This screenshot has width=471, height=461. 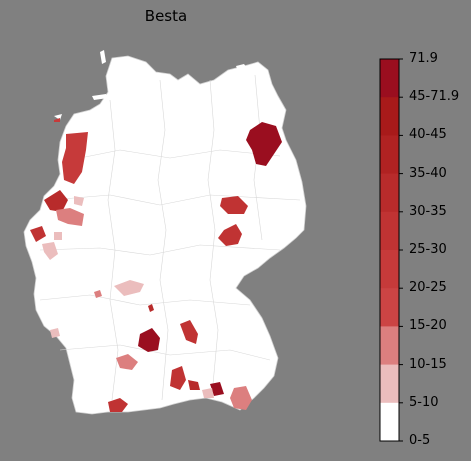 I want to click on region-munsterland, so click(x=56, y=201).